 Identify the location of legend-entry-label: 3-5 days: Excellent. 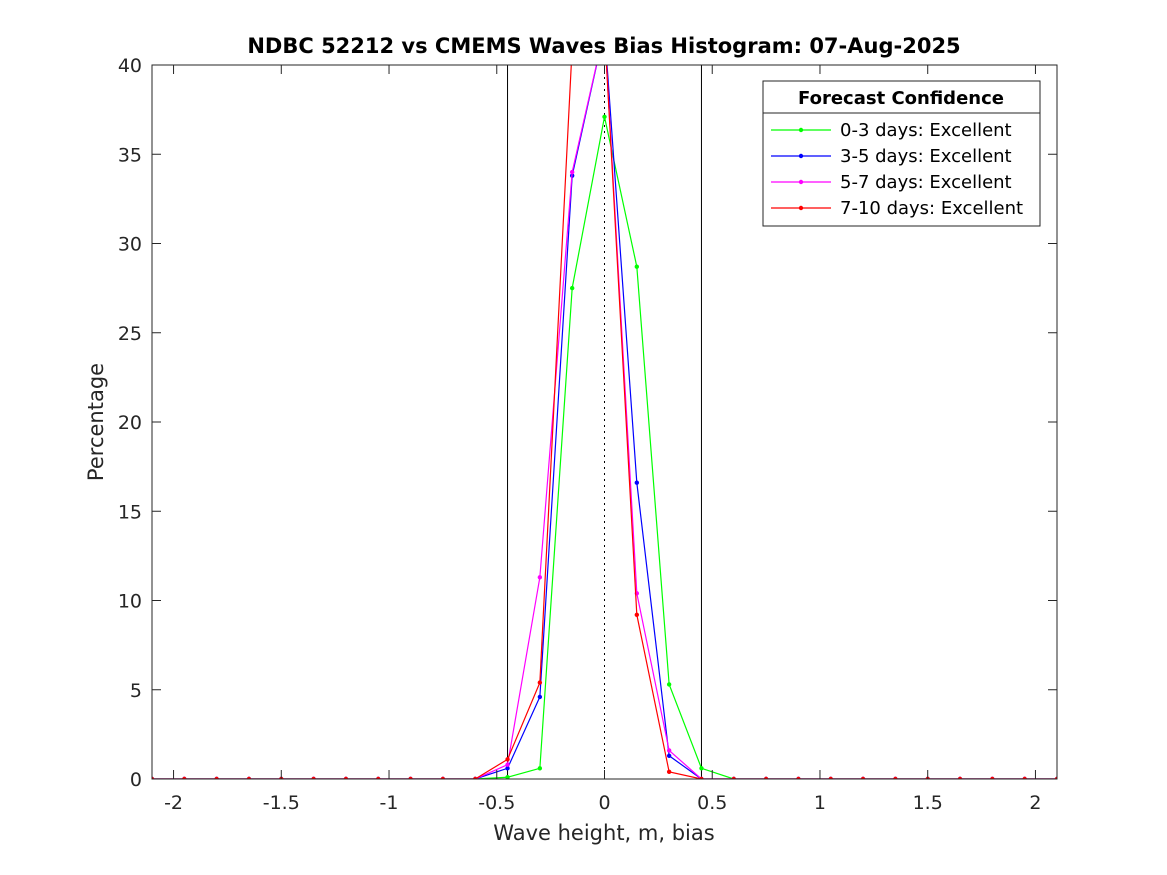
(926, 156).